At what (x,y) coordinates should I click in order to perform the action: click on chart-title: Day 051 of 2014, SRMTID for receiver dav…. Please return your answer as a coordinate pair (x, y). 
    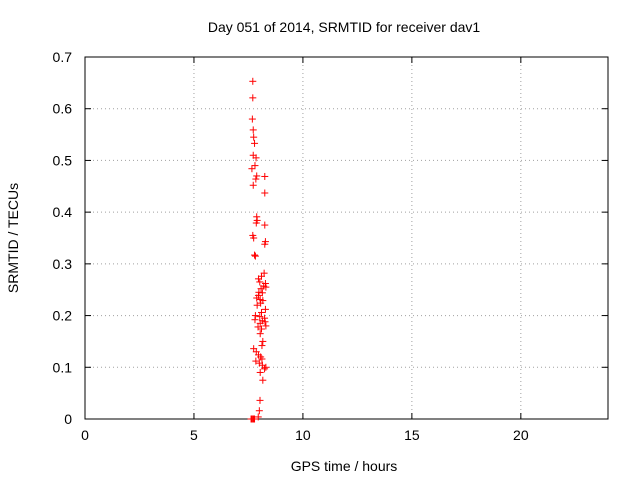
    Looking at the image, I should click on (344, 27).